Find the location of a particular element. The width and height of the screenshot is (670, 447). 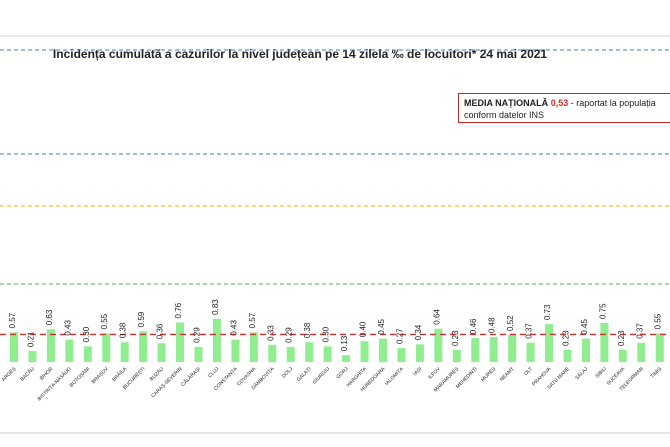

legend-line-2: conform datelor INS is located at coordinates (504, 115).